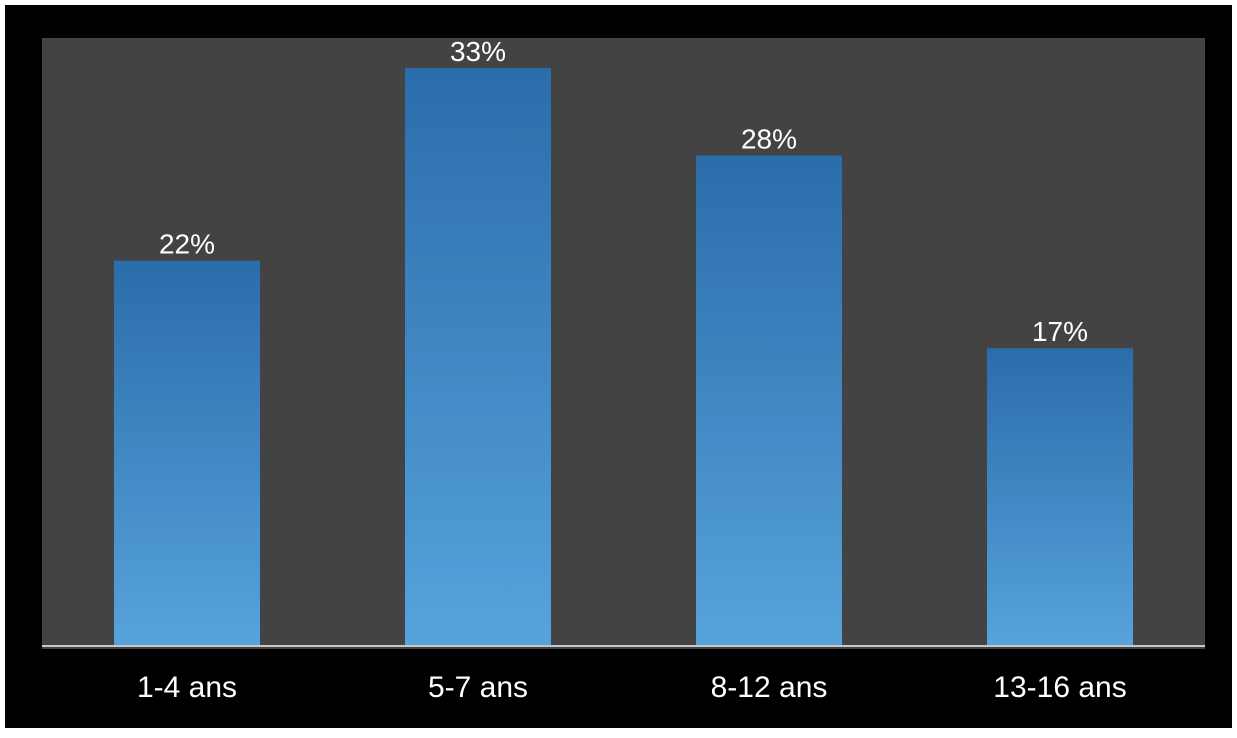 Image resolution: width=1237 pixels, height=738 pixels. What do you see at coordinates (478, 51) in the screenshot?
I see `value-label: 33%` at bounding box center [478, 51].